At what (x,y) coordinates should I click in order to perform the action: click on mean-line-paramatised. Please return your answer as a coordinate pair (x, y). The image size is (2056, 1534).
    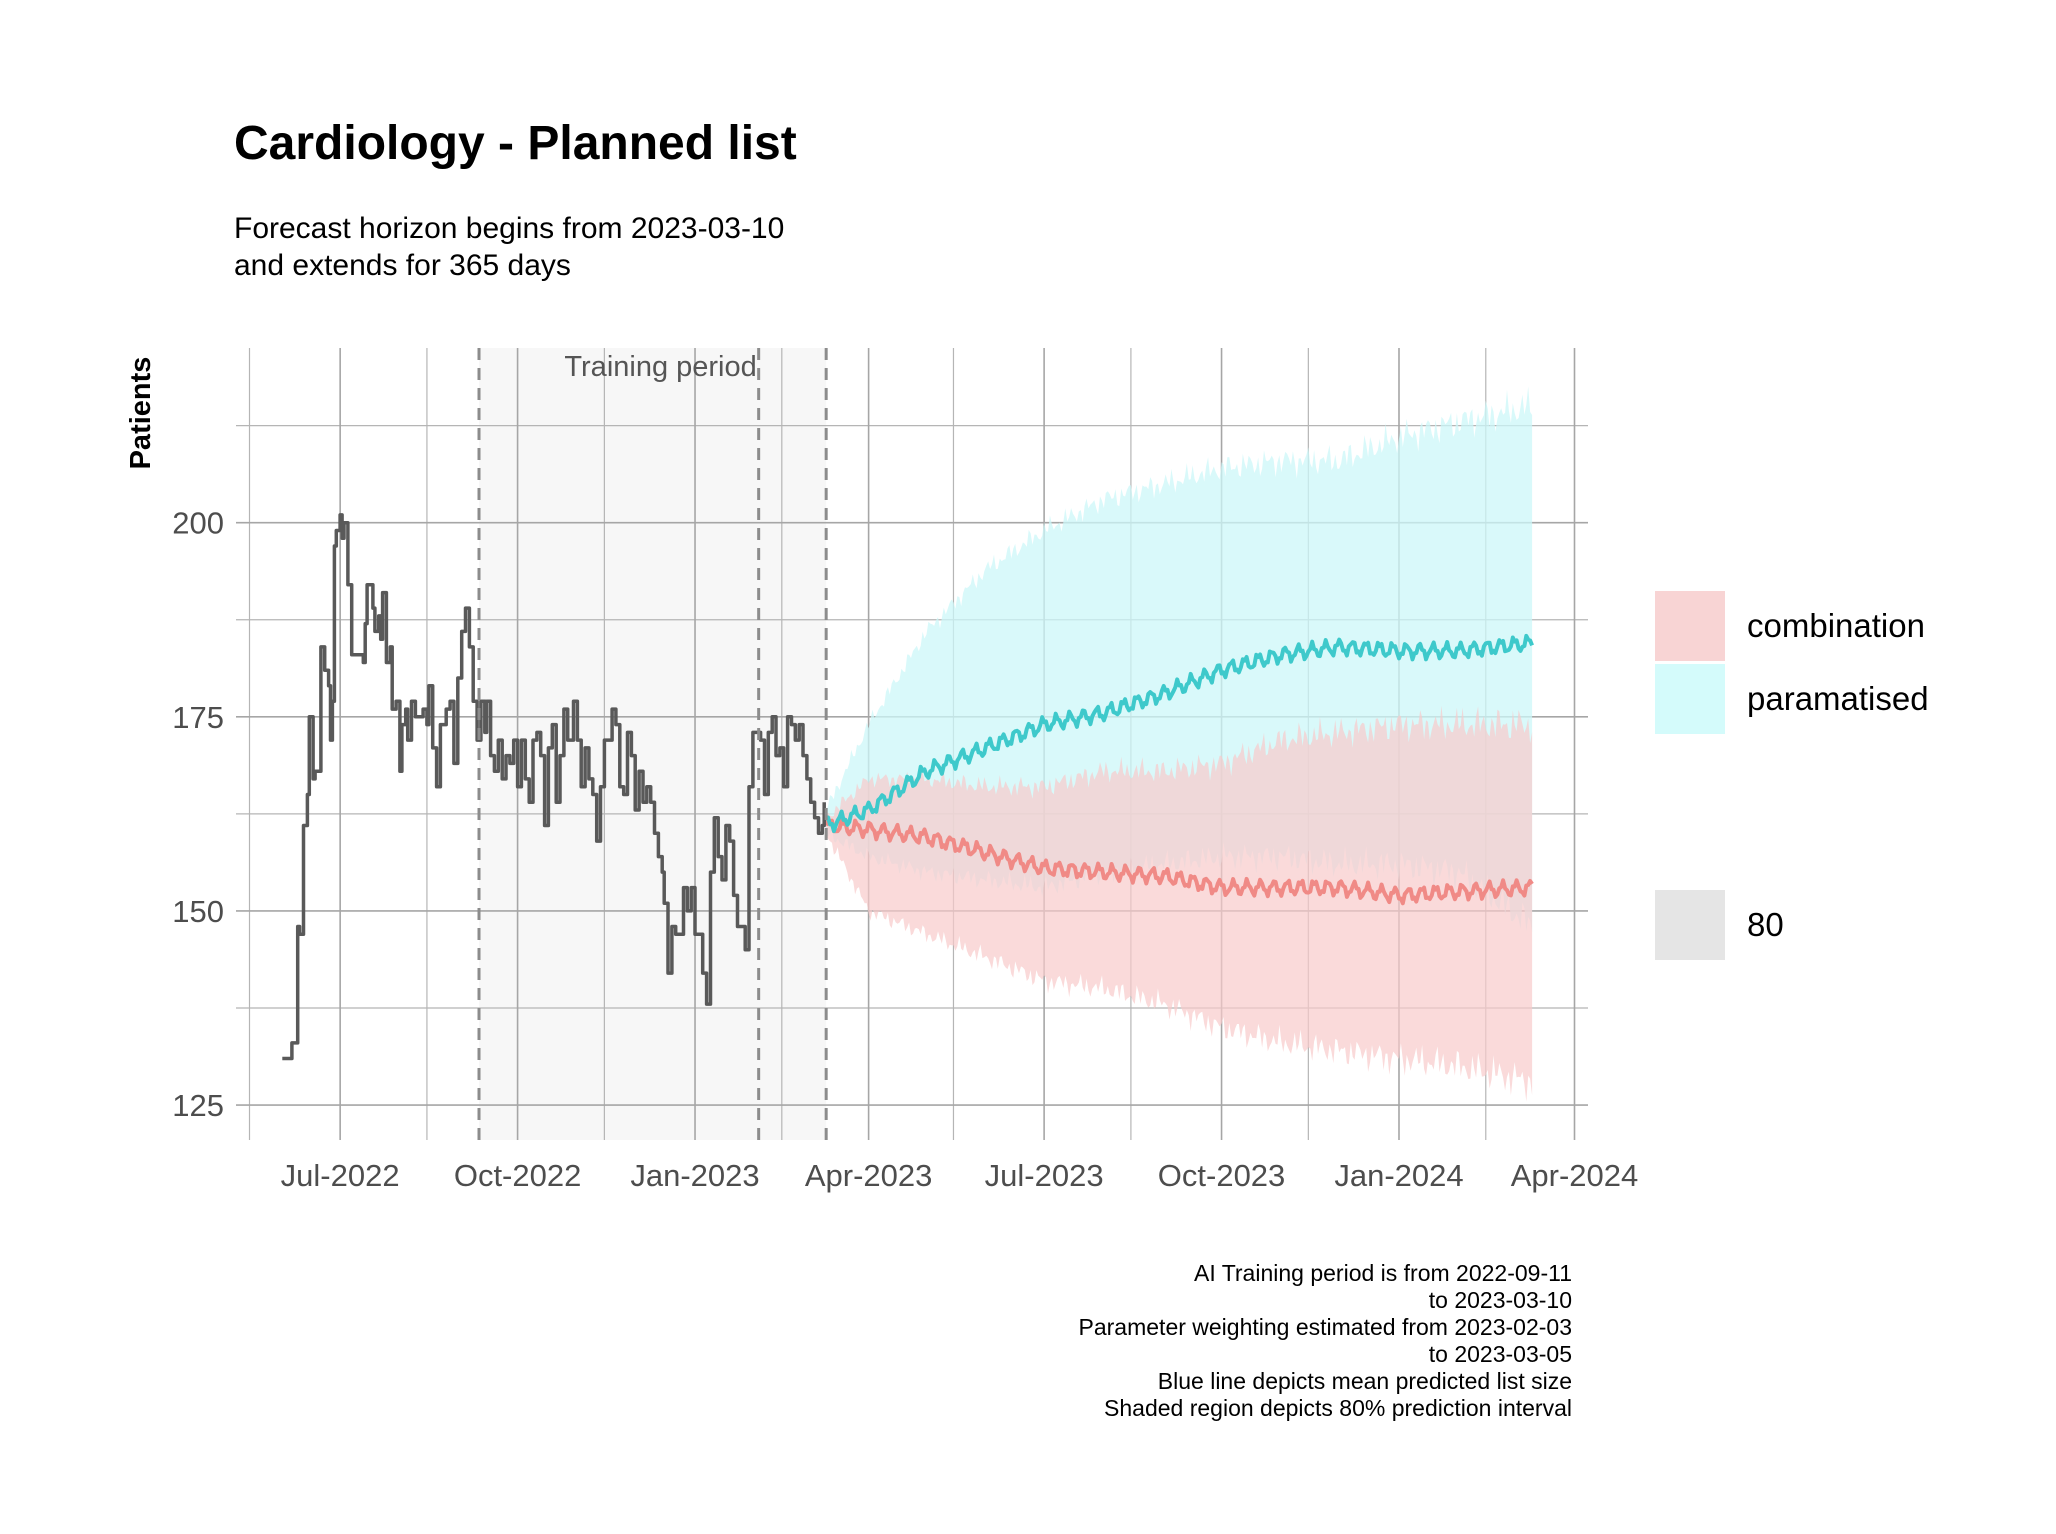
    Looking at the image, I should click on (1179, 733).